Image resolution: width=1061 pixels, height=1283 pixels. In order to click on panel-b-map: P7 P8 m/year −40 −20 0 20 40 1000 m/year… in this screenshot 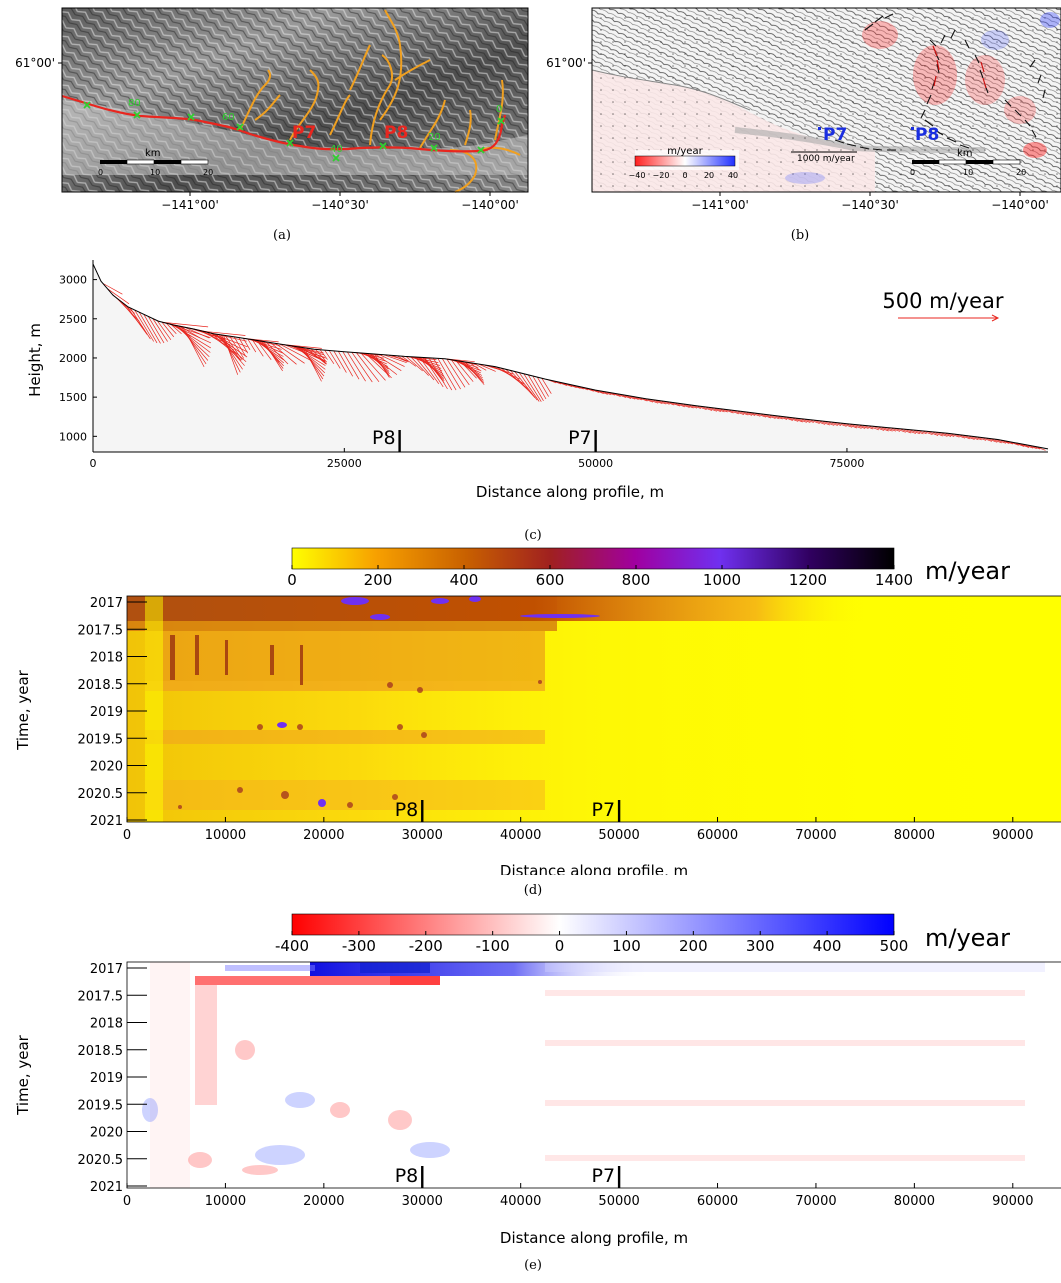, I will do `click(803, 109)`.